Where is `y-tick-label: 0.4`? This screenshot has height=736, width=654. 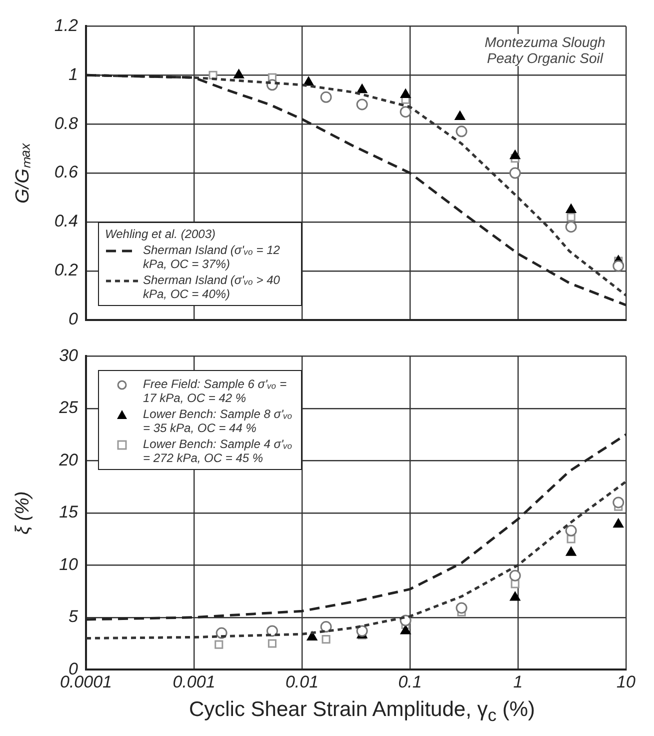 y-tick-label: 0.4 is located at coordinates (66, 221).